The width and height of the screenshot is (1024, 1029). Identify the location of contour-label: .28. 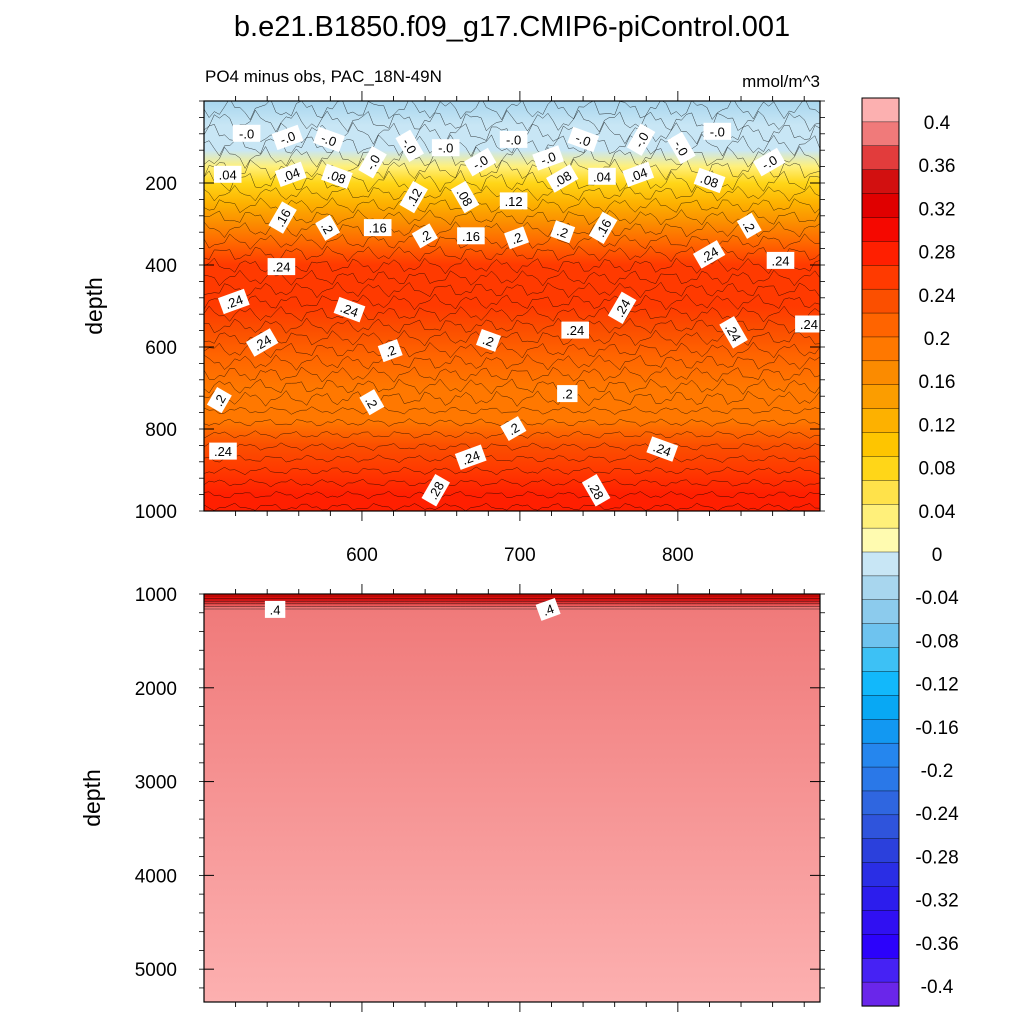
(436, 490).